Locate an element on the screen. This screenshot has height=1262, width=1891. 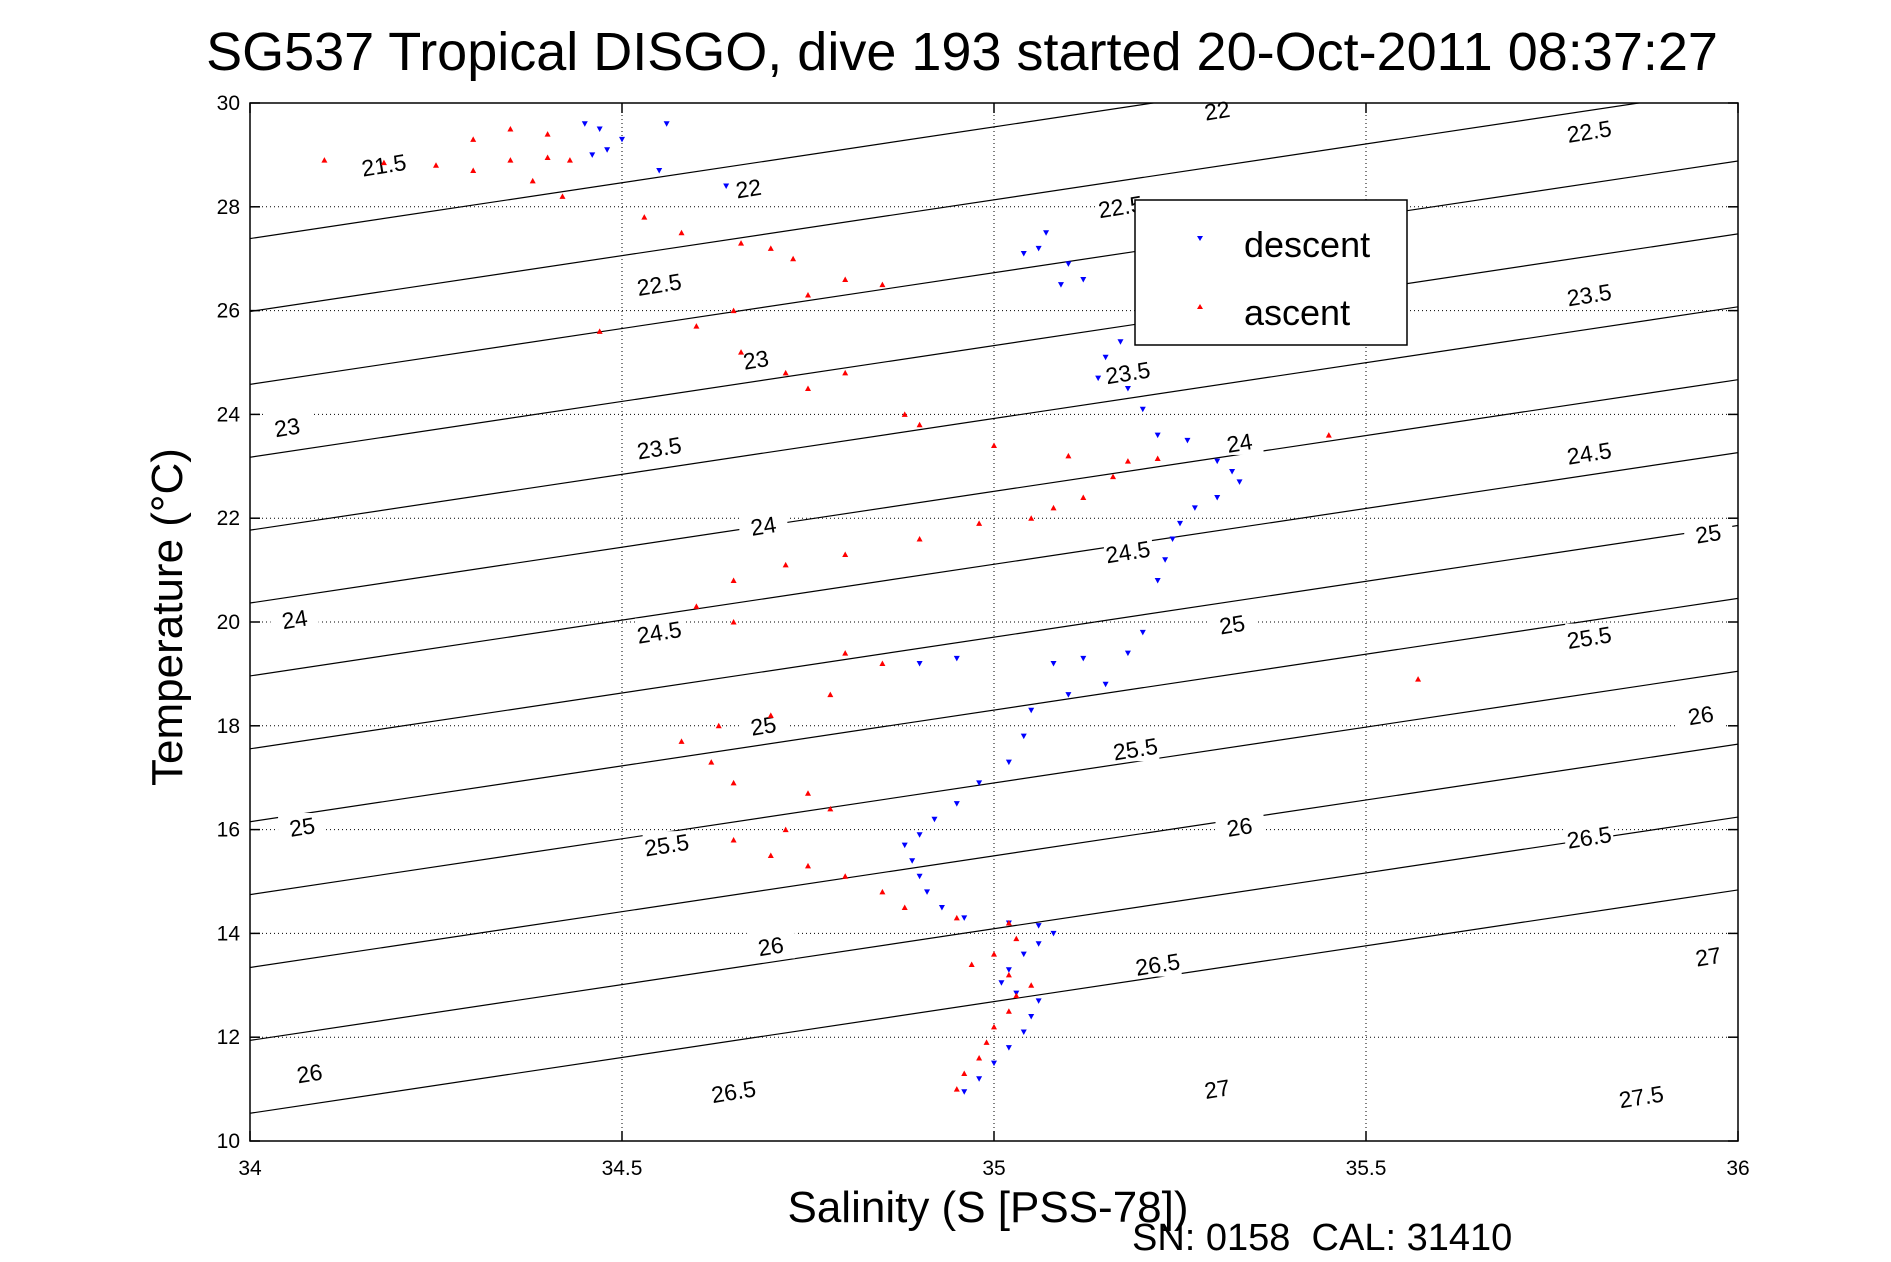
contour-label: 22 is located at coordinates (1217, 111).